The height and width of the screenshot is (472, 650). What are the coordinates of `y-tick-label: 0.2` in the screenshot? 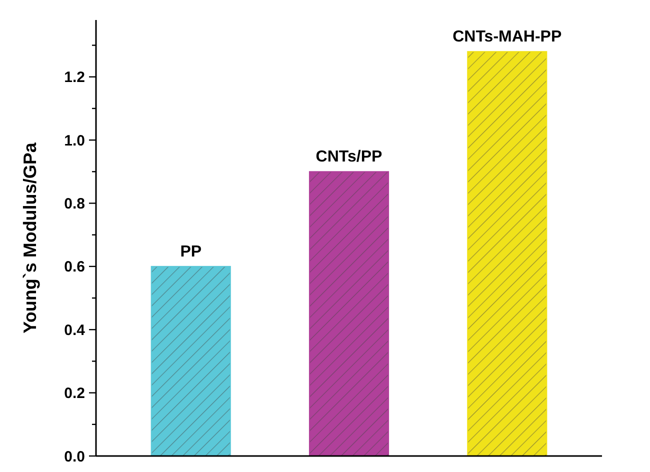 It's located at (74, 393).